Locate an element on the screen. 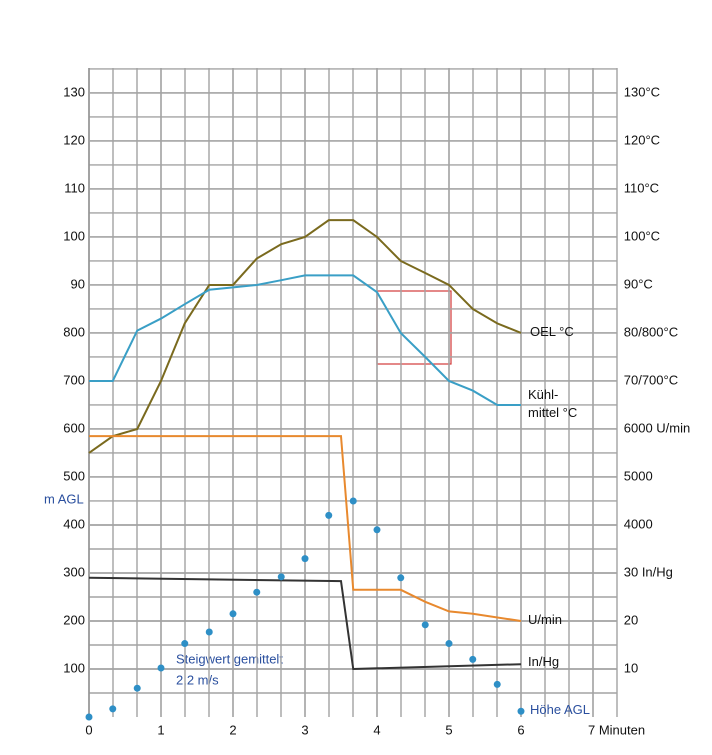  x-tick-label: 4 is located at coordinates (376, 729).